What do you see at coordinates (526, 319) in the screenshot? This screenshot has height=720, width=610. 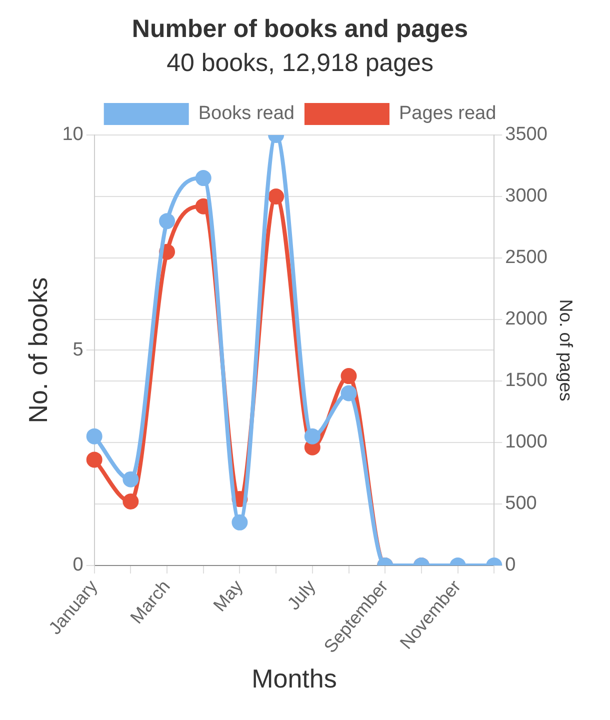 I see `y2-tick-label: 2000` at bounding box center [526, 319].